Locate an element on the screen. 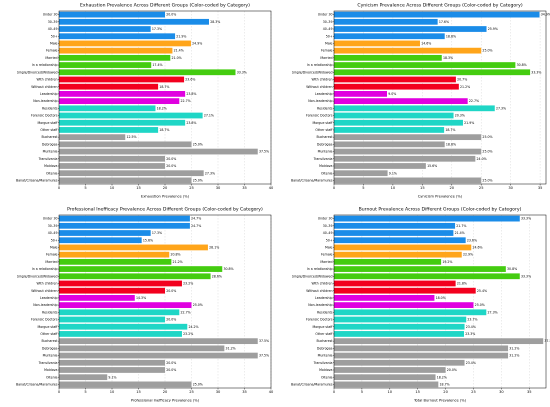  value-label: 14.3% is located at coordinates (141, 298).